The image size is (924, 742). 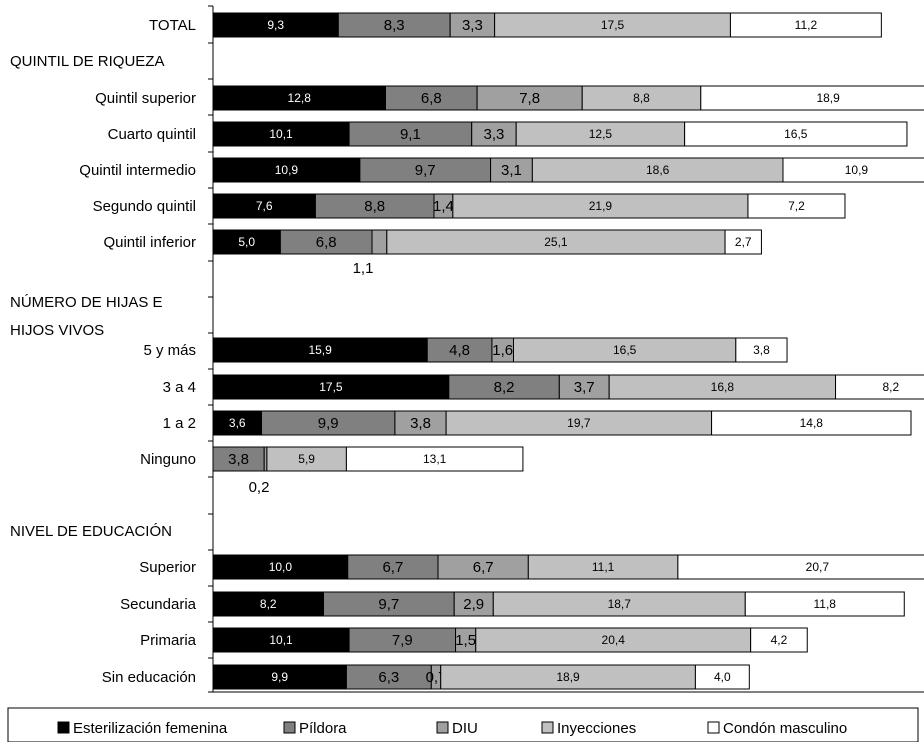 What do you see at coordinates (281, 567) in the screenshot?
I see `data-label: 10,0` at bounding box center [281, 567].